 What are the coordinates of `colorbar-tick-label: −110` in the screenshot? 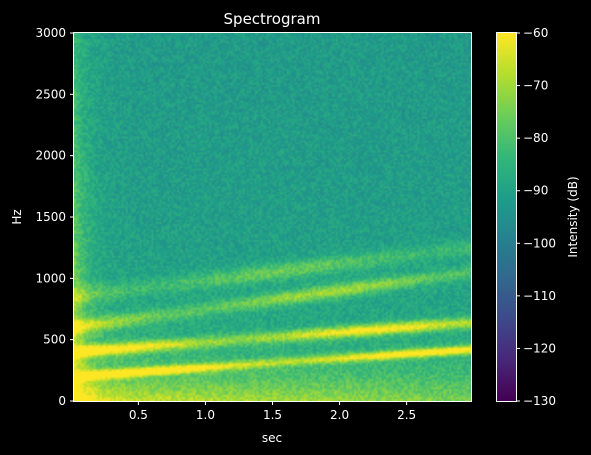 It's located at (539, 296).